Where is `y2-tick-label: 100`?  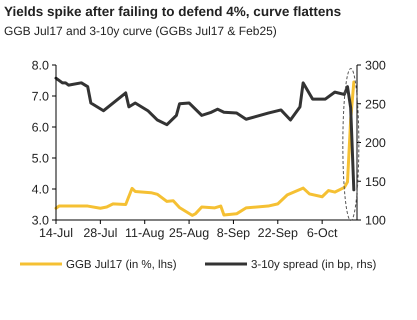
y2-tick-label: 100 is located at coordinates (375, 221).